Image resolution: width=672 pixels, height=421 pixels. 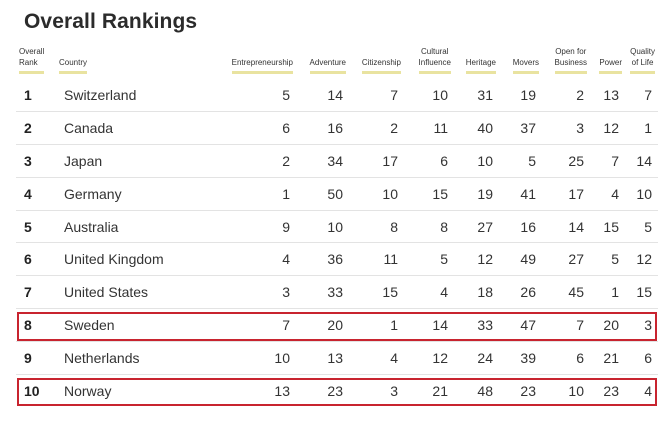 What do you see at coordinates (641, 193) in the screenshot?
I see `score-cell-qol: 10` at bounding box center [641, 193].